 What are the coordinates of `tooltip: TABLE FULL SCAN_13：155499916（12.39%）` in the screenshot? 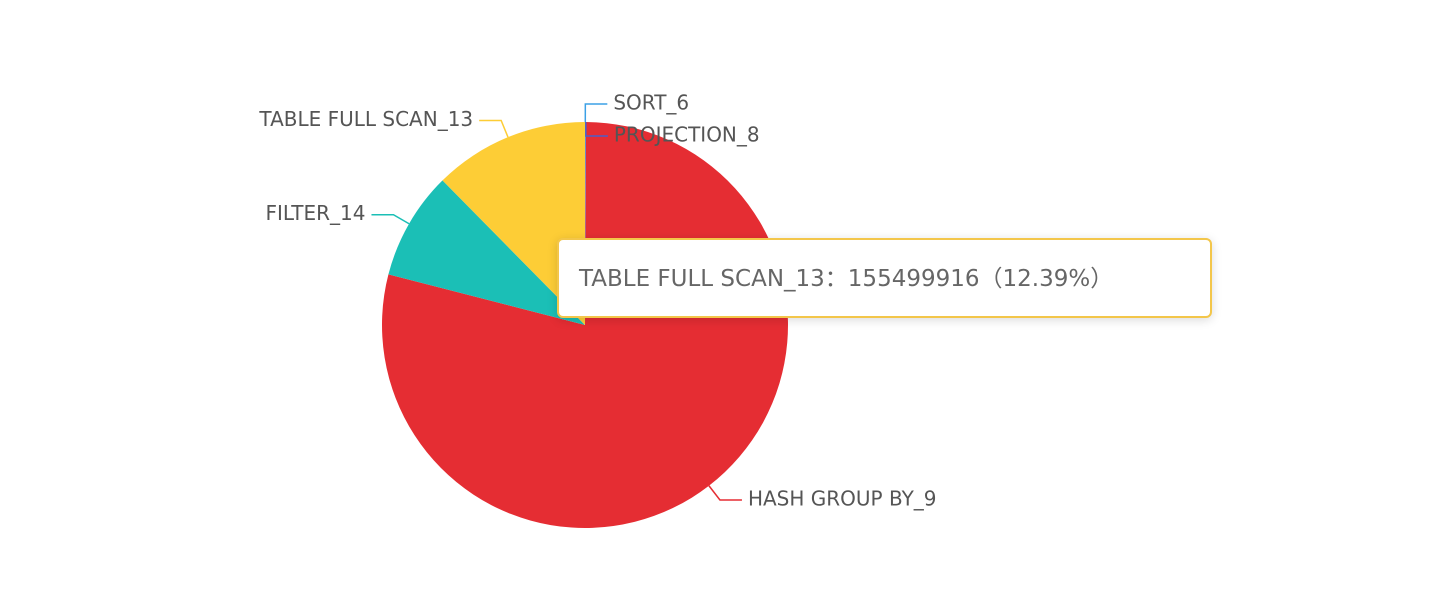 It's located at (884, 278).